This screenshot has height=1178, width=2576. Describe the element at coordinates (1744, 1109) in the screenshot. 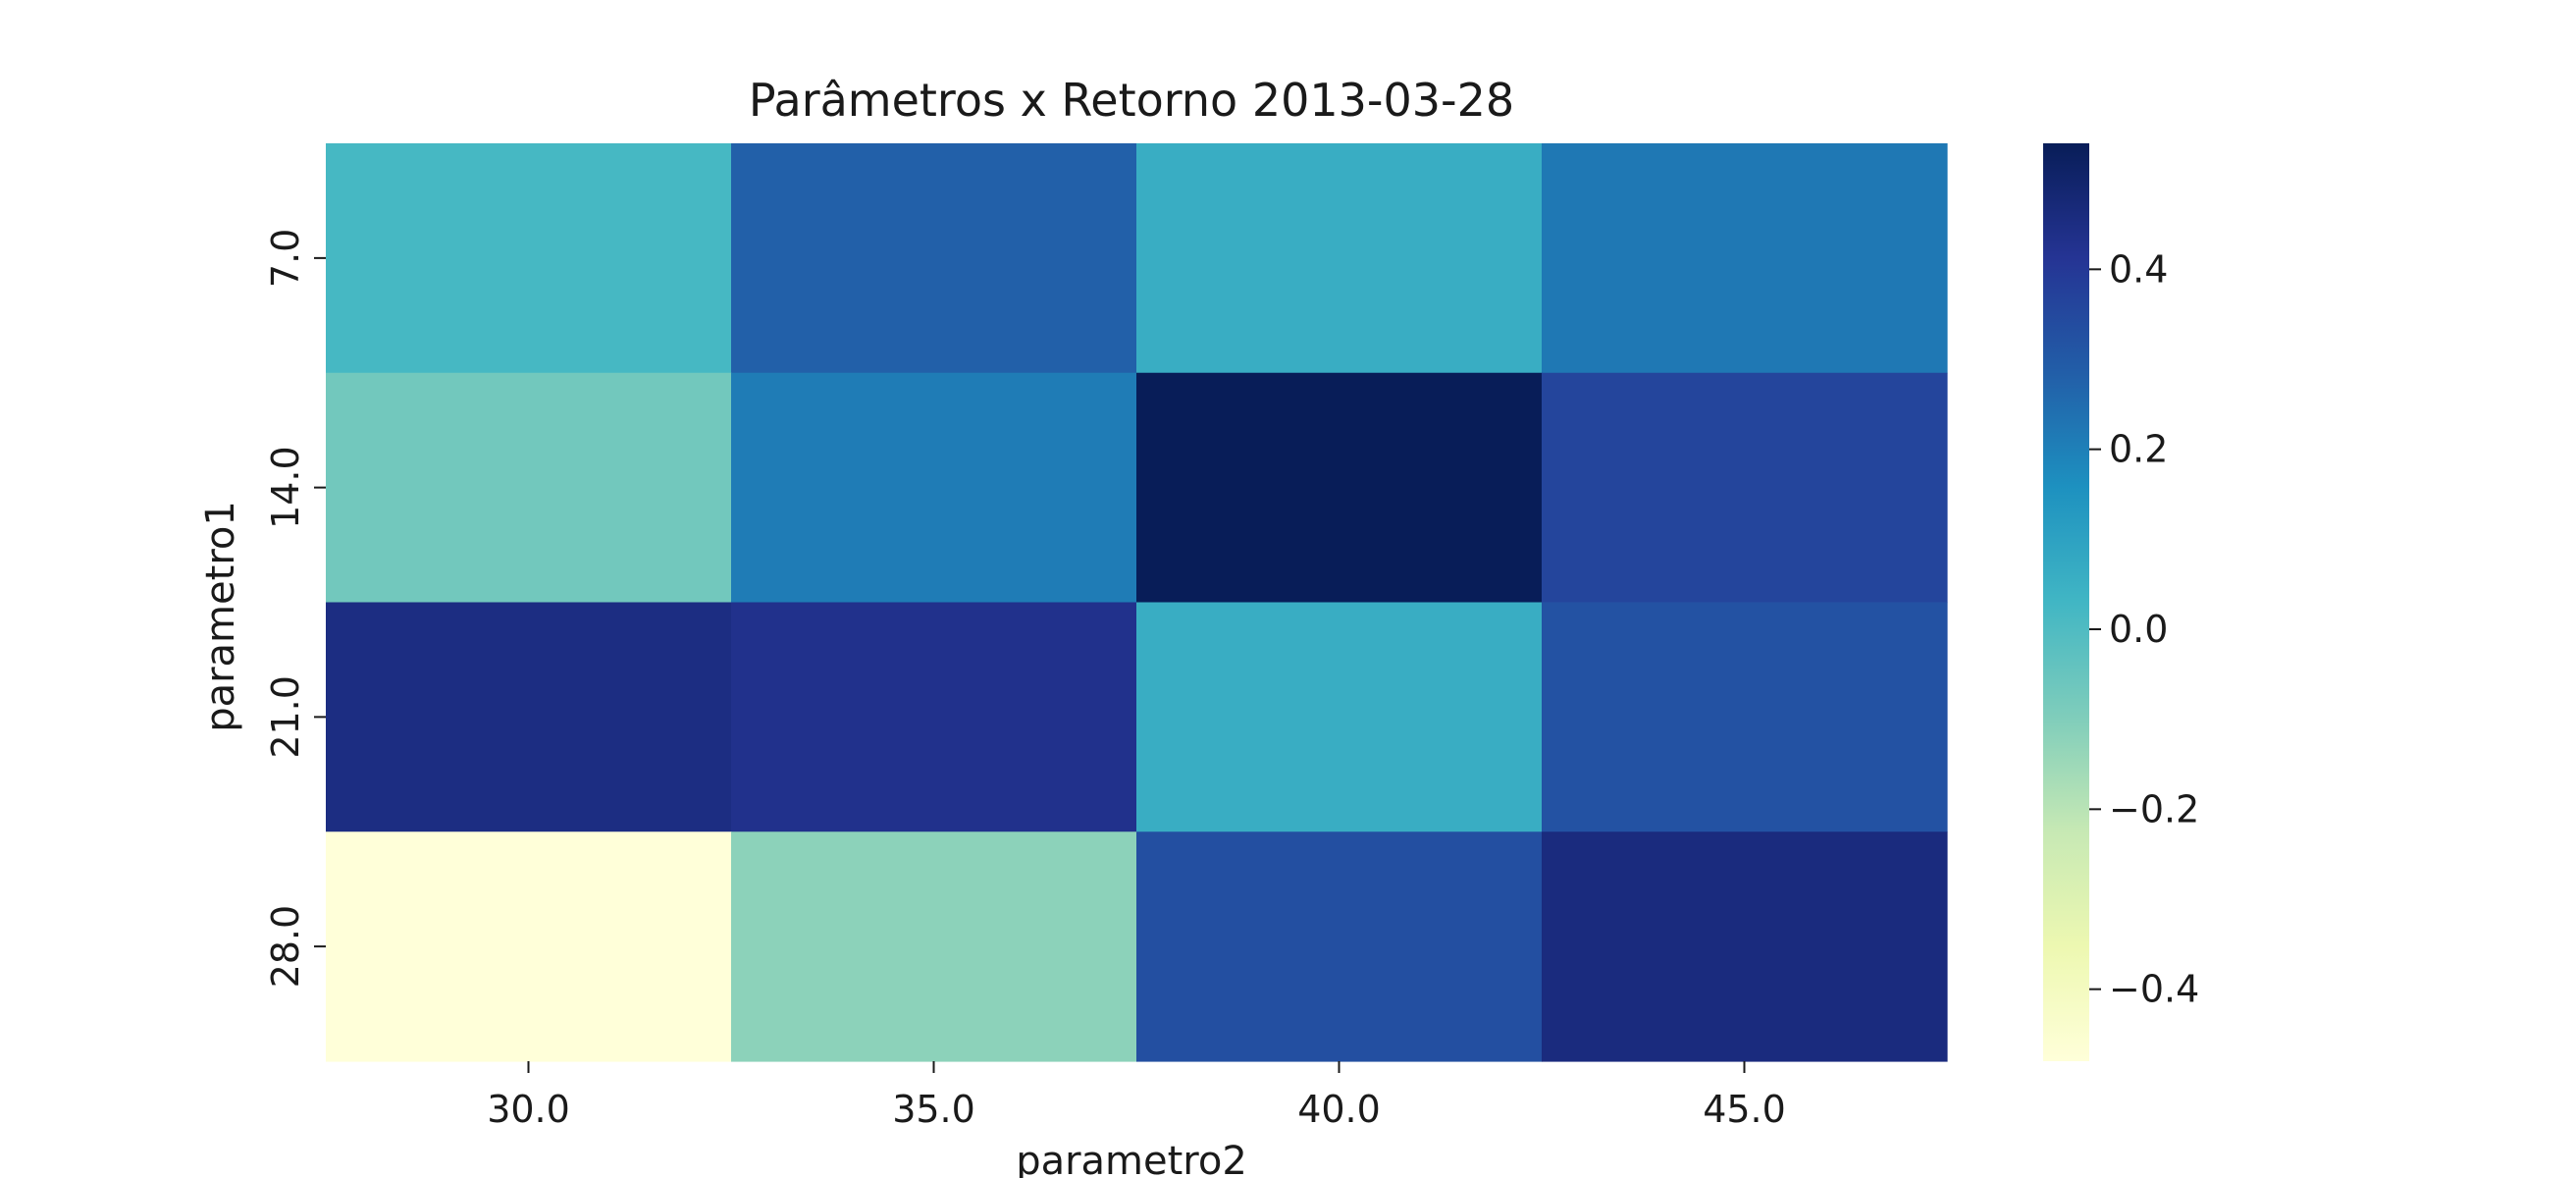

I see `x-tick-label: 45.0` at that location.